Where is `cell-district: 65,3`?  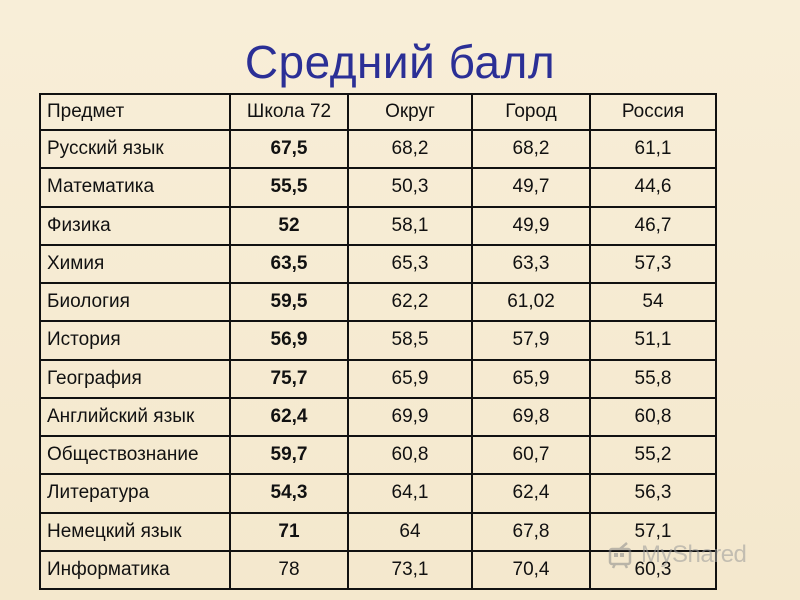
cell-district: 65,3 is located at coordinates (410, 264).